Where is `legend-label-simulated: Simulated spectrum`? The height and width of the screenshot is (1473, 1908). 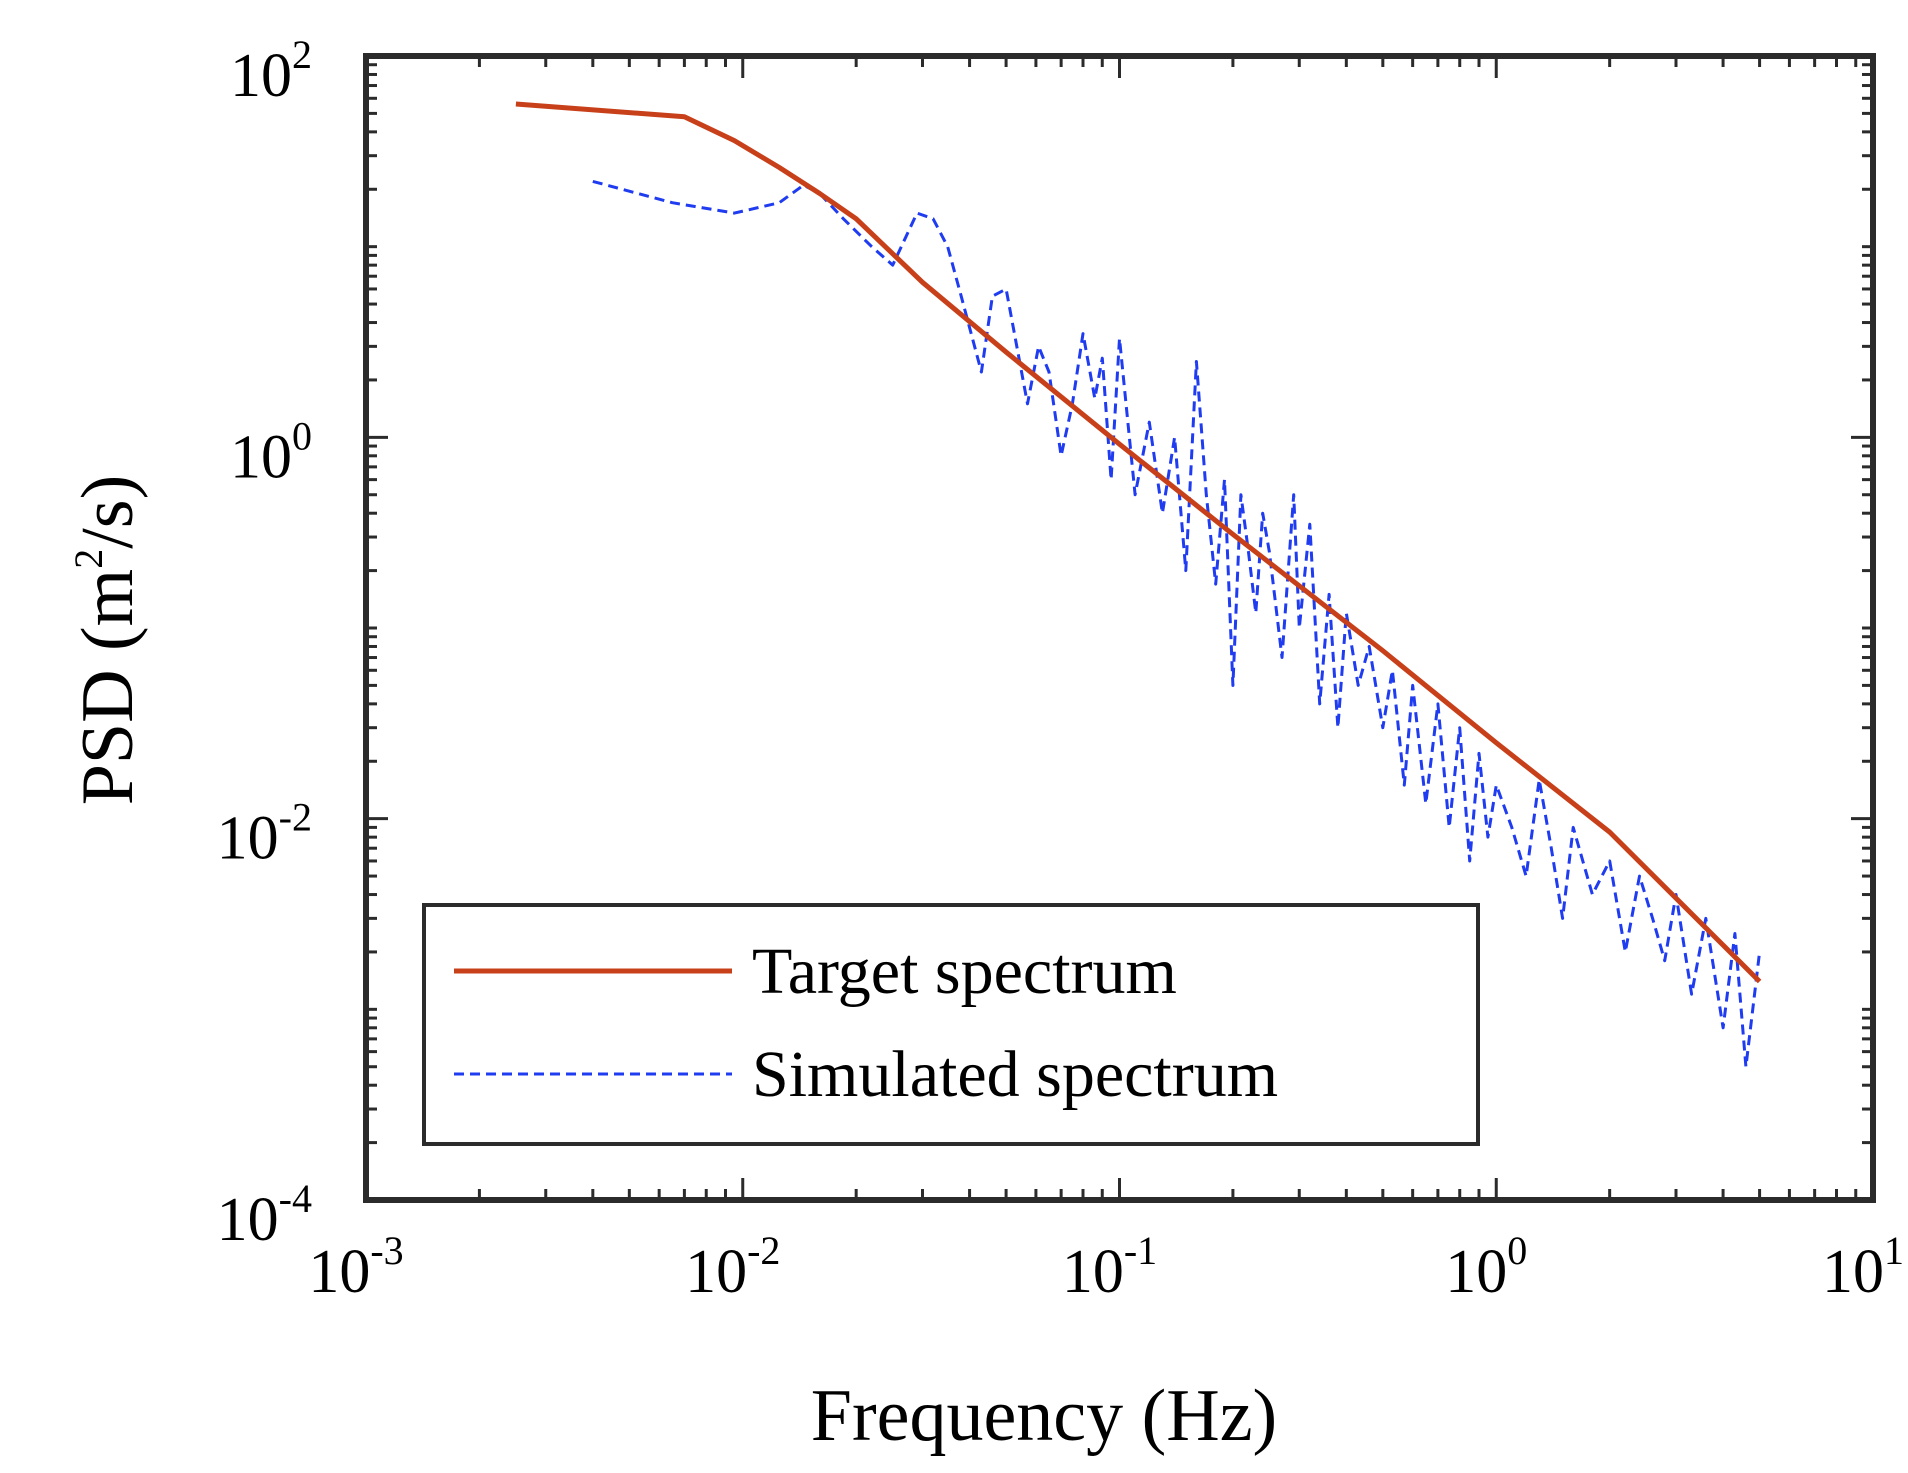 legend-label-simulated: Simulated spectrum is located at coordinates (1015, 1074).